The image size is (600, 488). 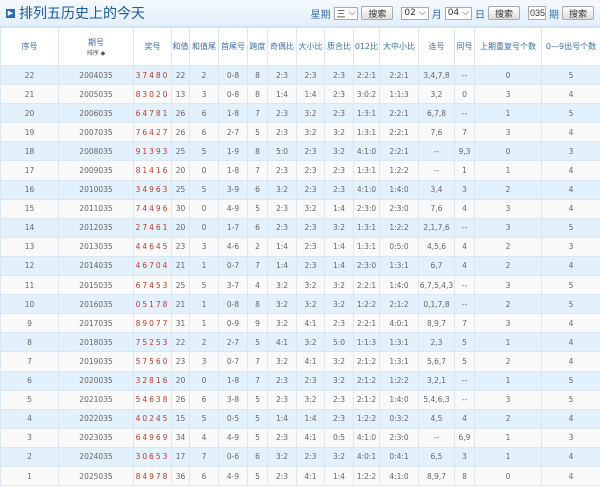 I want to click on cell-big-small: 3:2, so click(x=310, y=132).